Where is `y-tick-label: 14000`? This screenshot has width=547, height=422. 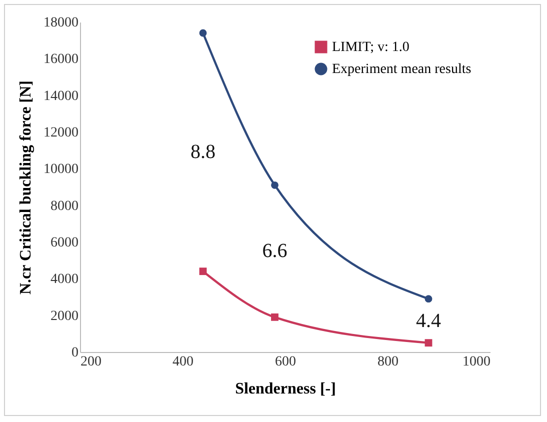
y-tick-label: 14000 is located at coordinates (61, 96).